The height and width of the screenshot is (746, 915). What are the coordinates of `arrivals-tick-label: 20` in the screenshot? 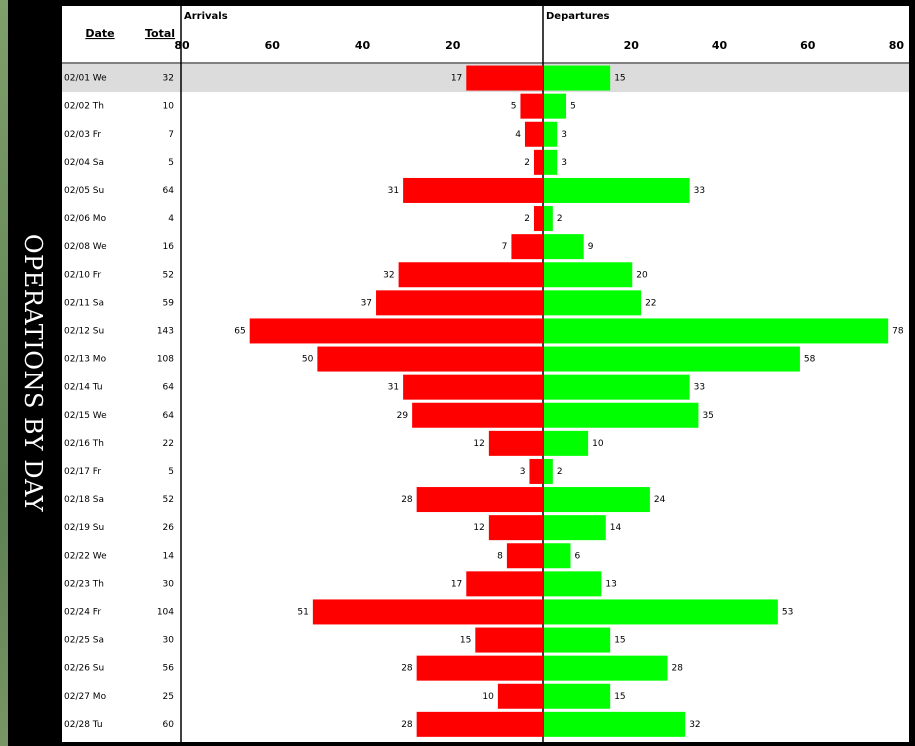 It's located at (453, 45).